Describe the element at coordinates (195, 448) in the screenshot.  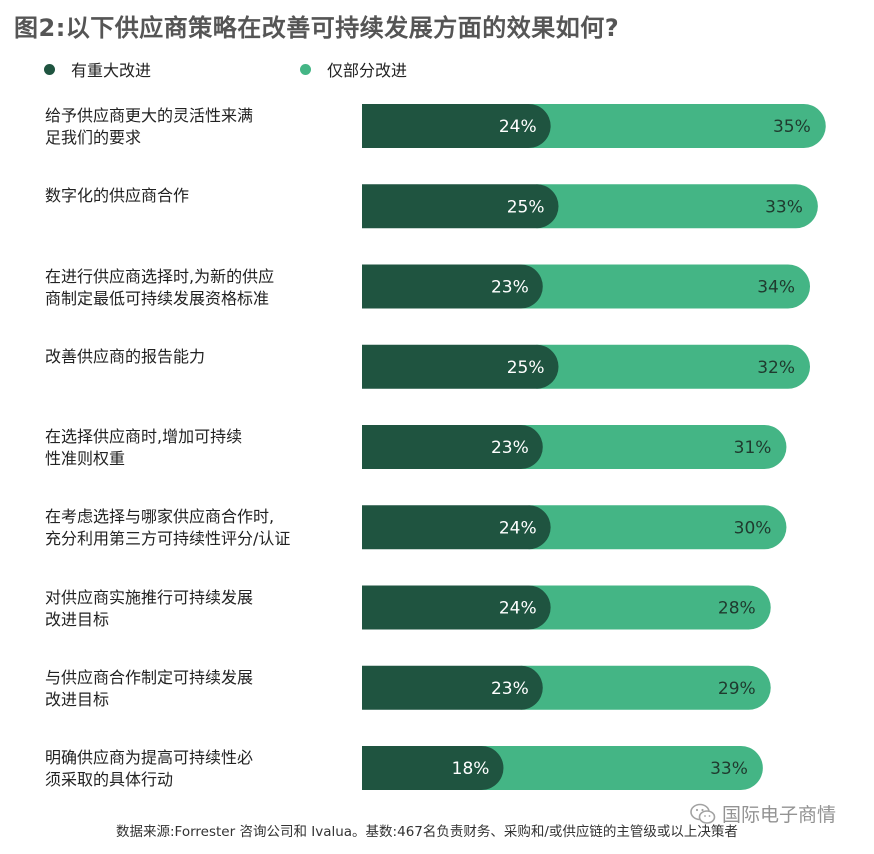
I see `category-label: 在选择供应商时,增加可持续 性准则权重` at that location.